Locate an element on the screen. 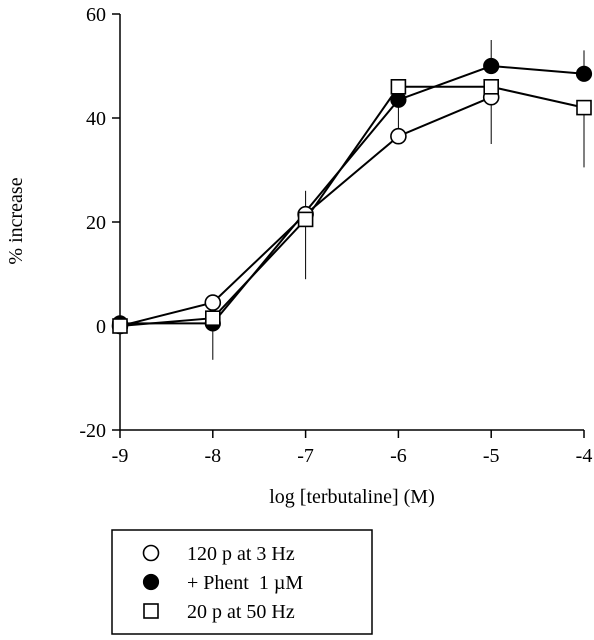 The width and height of the screenshot is (594, 640). legend: 120 p at 3 Hz + Phent 1 µM 20 p at 50 Hz is located at coordinates (242, 582).